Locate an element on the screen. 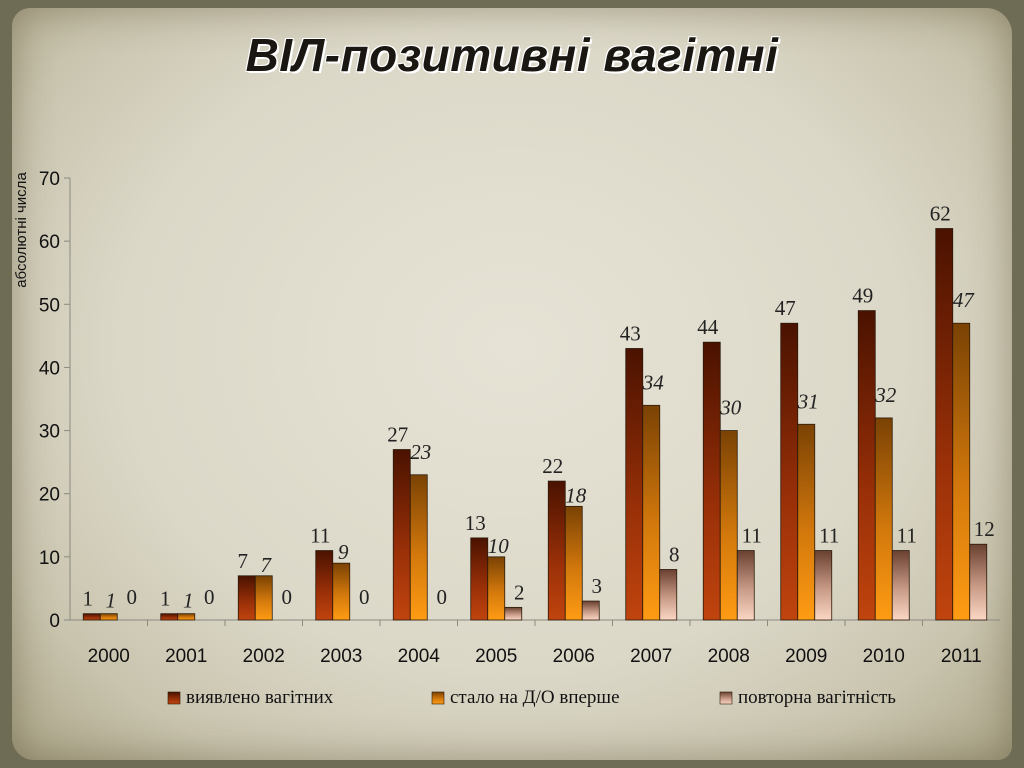 The width and height of the screenshot is (1024, 768). data-label: 27 is located at coordinates (397, 435).